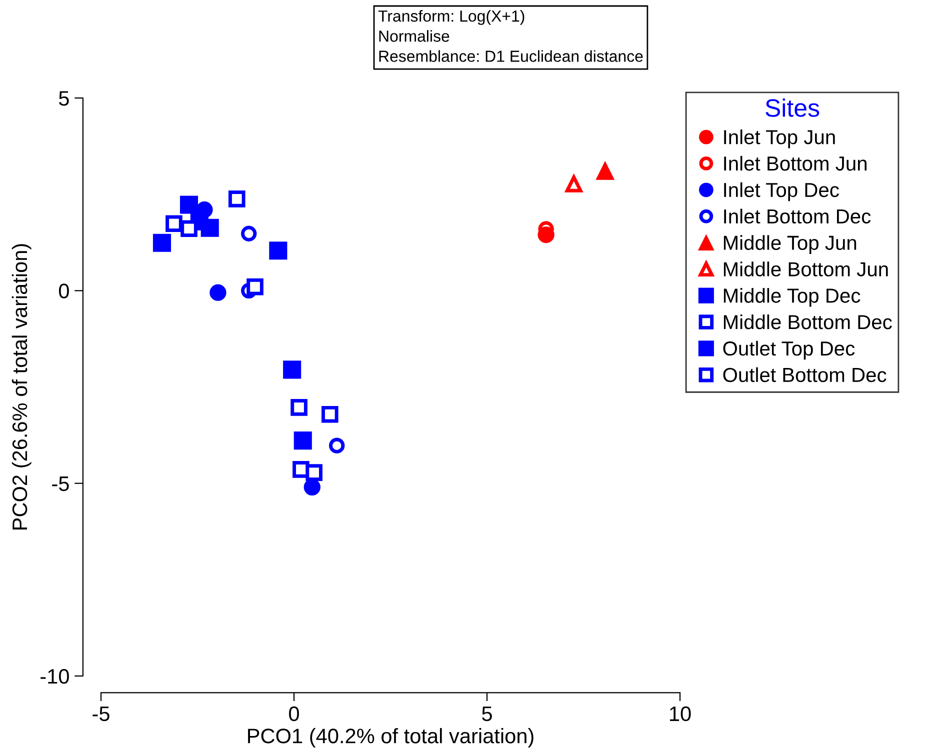 The image size is (925, 754). Describe the element at coordinates (797, 216) in the screenshot. I see `legend-label: Inlet Bottom Dec` at that location.